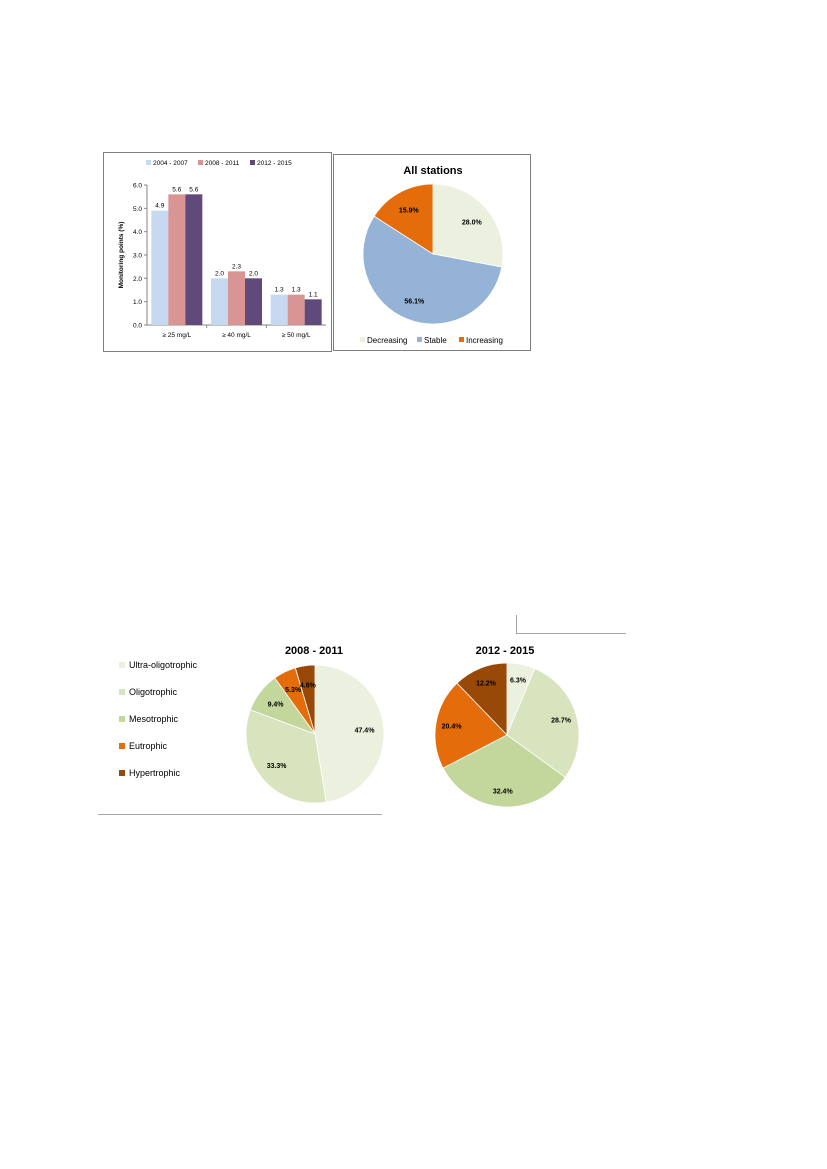  What do you see at coordinates (276, 704) in the screenshot?
I see `pie-2008-2011-label-mesotrophic: 9.4%` at bounding box center [276, 704].